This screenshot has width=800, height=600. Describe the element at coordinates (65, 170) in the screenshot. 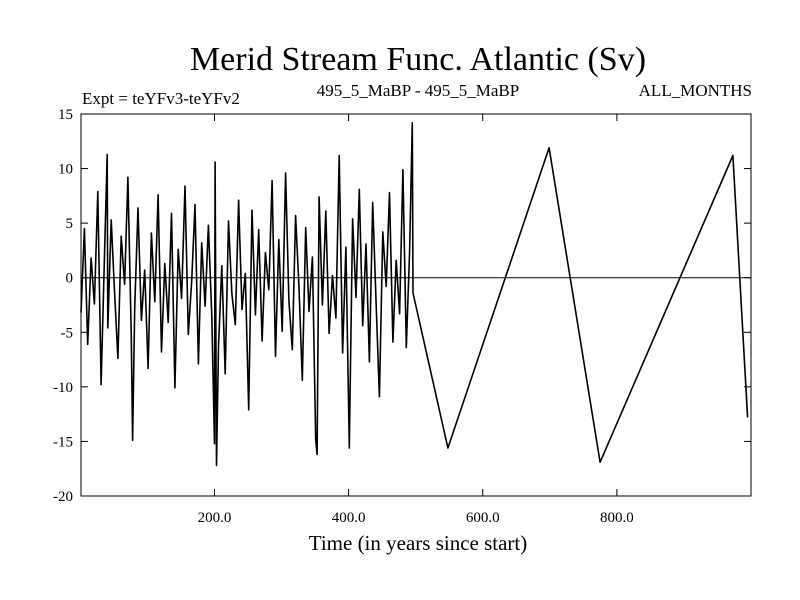

I see `y-tick-label: 10` at that location.